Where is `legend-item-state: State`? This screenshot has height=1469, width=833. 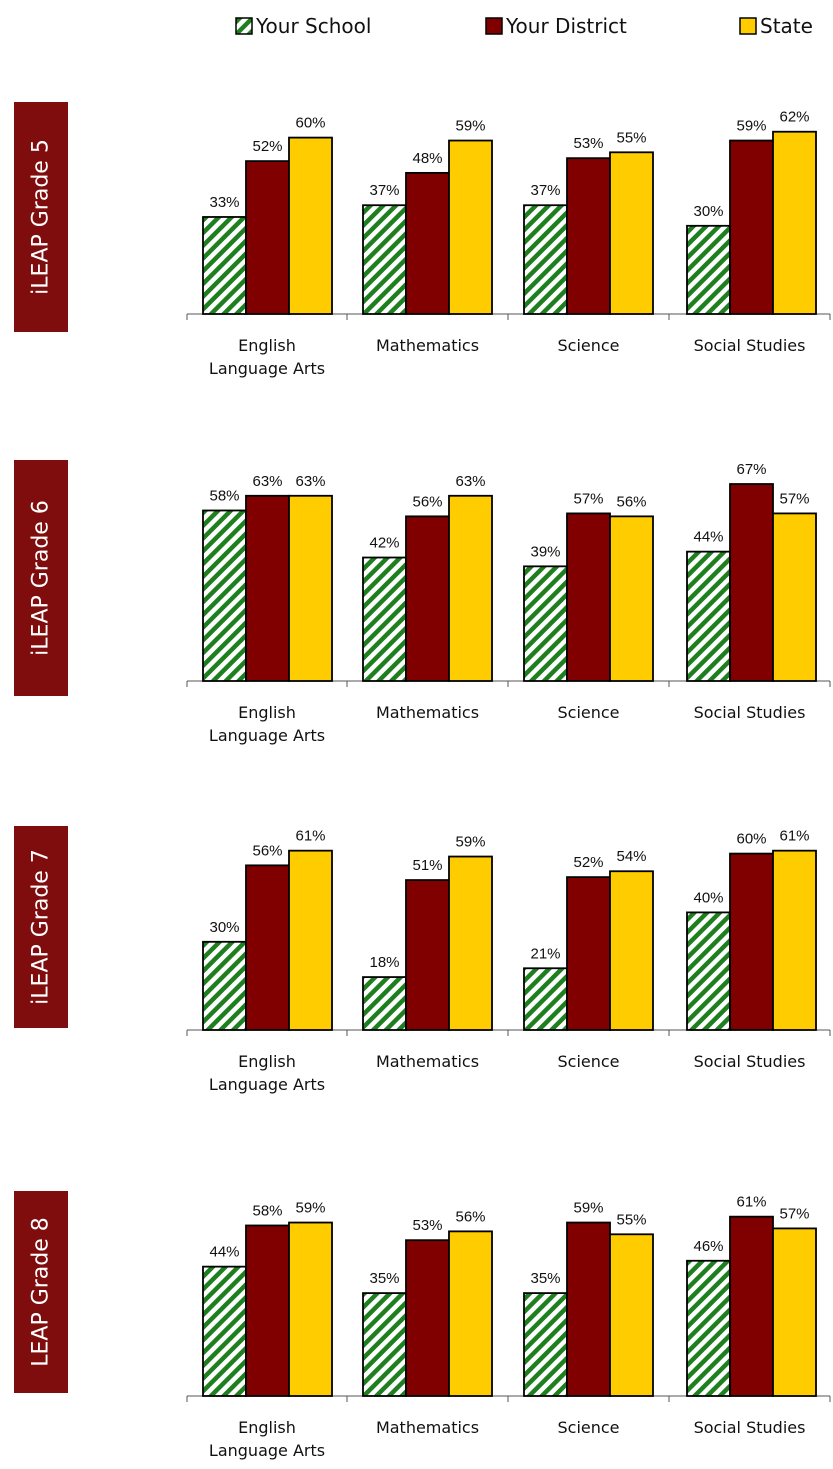 legend-item-state: State is located at coordinates (776, 26).